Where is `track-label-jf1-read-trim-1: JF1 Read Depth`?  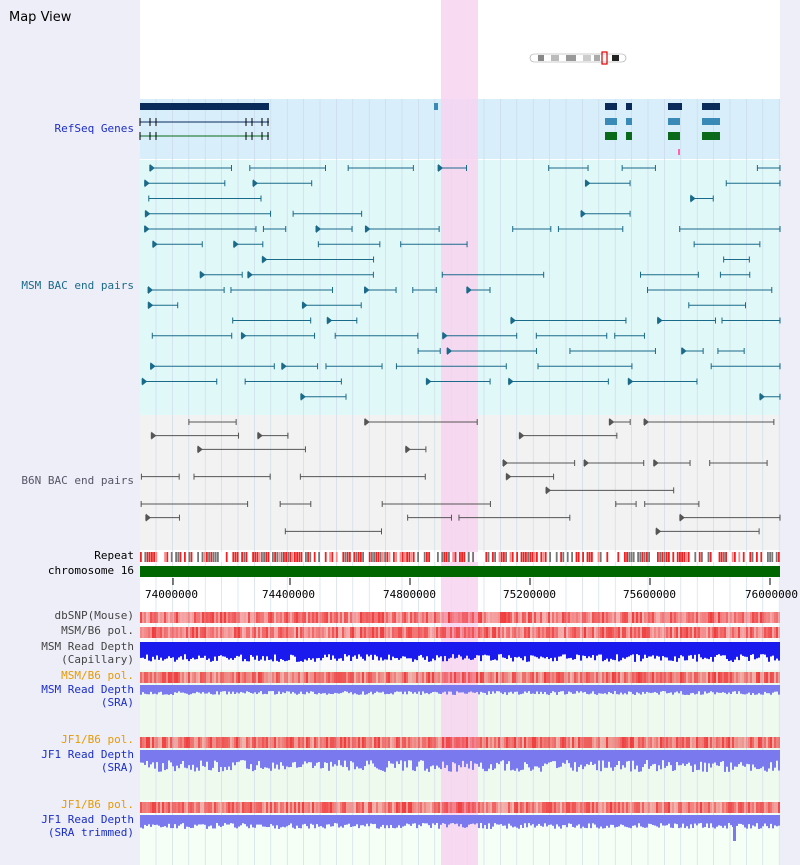 track-label-jf1-read-trim-1: JF1 Read Depth is located at coordinates (87, 819).